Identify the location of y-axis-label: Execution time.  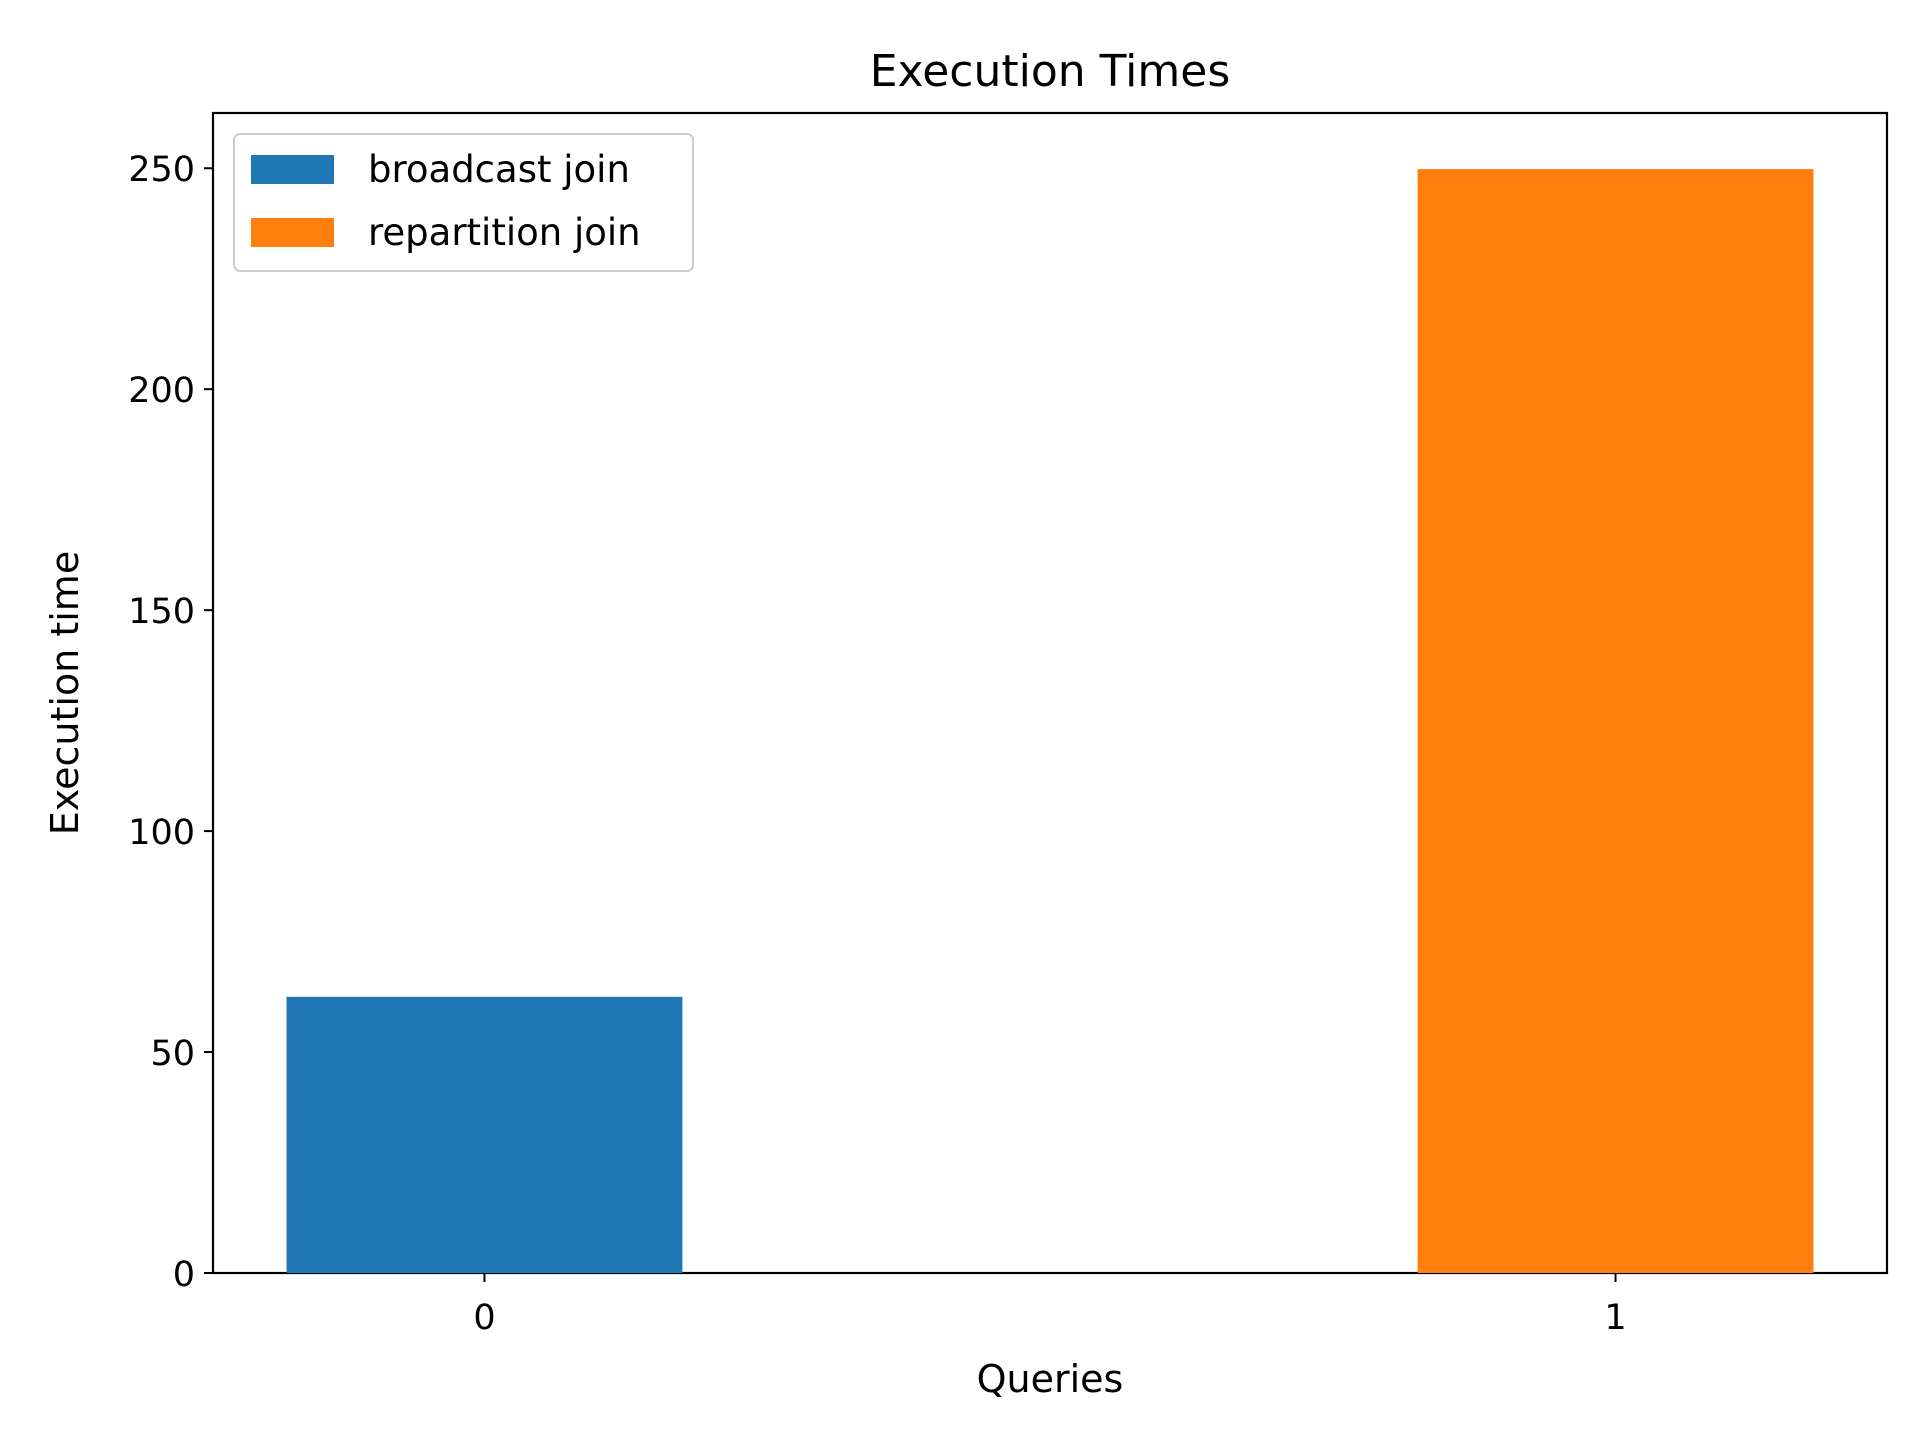
(65, 693).